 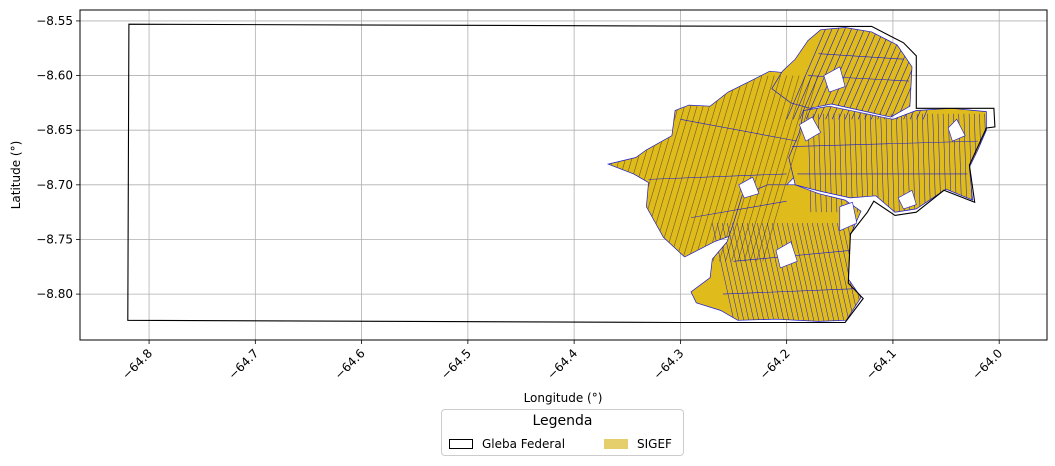 What do you see at coordinates (54, 239) in the screenshot?
I see `y-tick-label: −8.75` at bounding box center [54, 239].